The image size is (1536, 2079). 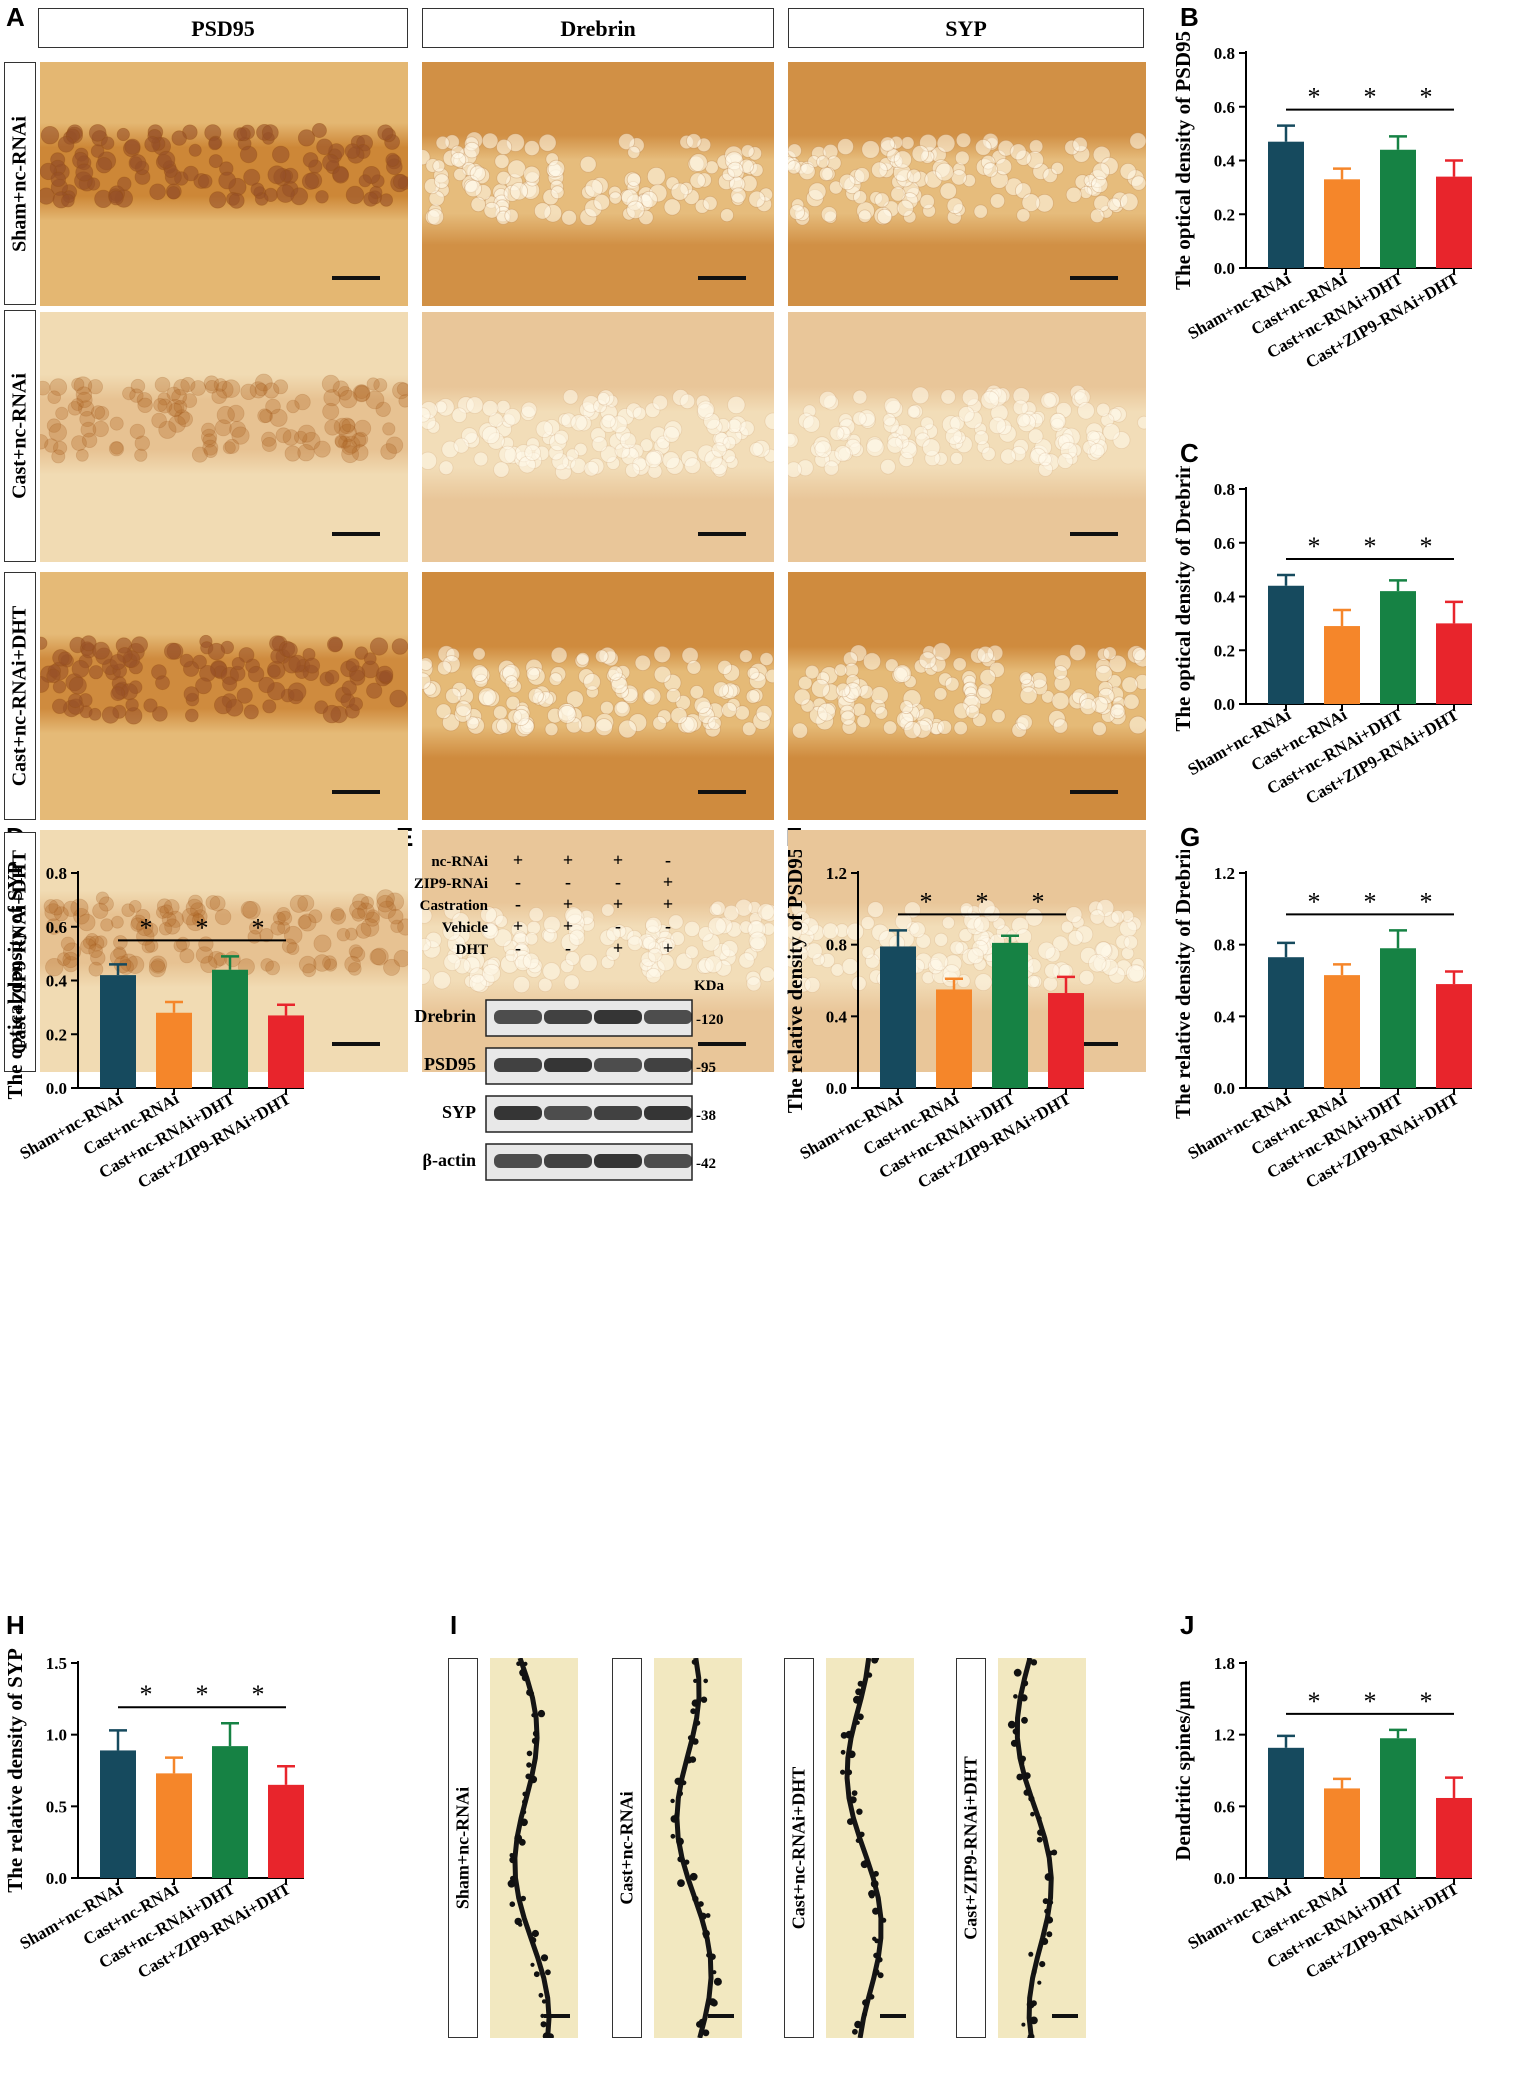 I want to click on y-axis-label: The optical density of Drebrin, so click(x=1183, y=599).